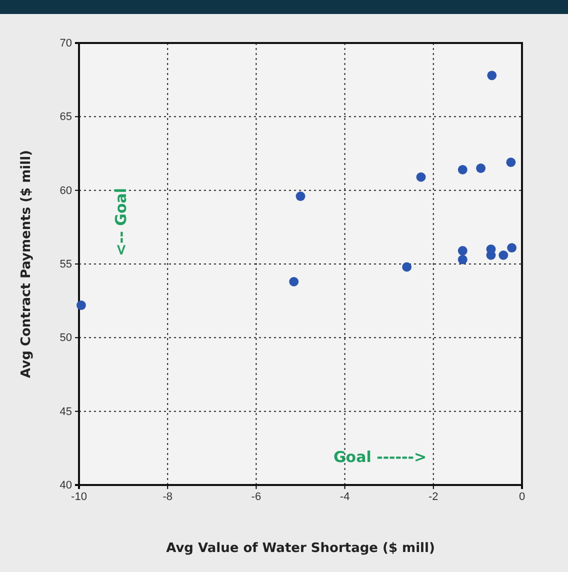 This screenshot has width=568, height=572. I want to click on y-tick-label: 45, so click(66, 412).